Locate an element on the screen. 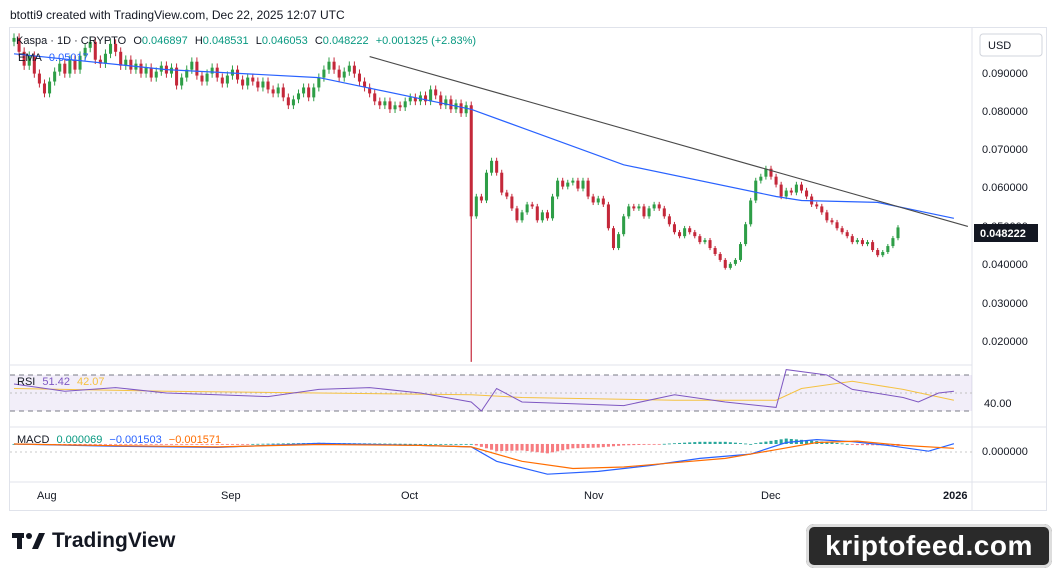  rsi-label: RSI is located at coordinates (26, 382).